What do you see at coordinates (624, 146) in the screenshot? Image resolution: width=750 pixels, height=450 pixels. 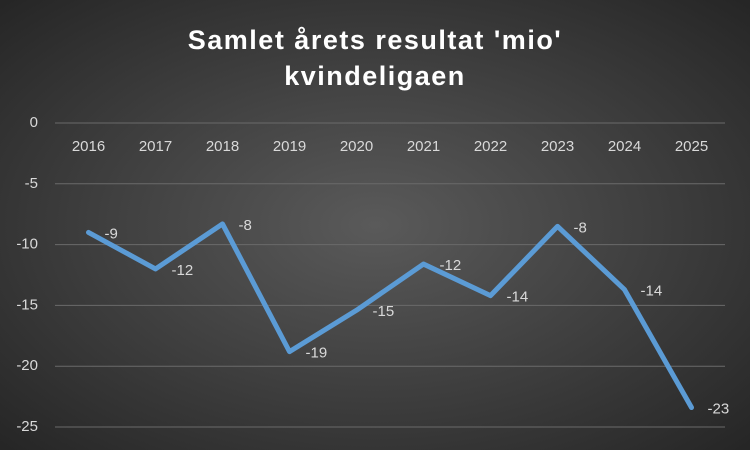 I see `x-tick-label: 2024` at bounding box center [624, 146].